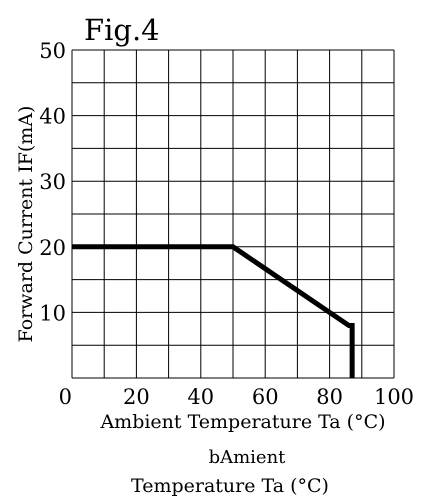  Describe the element at coordinates (394, 397) in the screenshot. I see `x-tick-label: 100` at that location.